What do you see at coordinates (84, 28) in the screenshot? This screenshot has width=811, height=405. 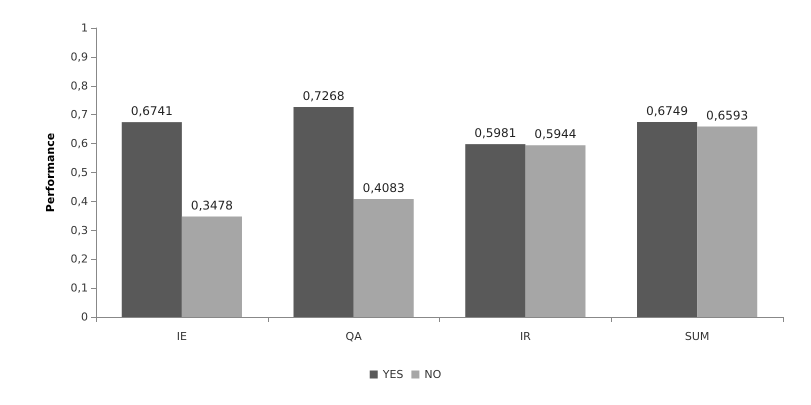 I see `y-tick-label: 1` at bounding box center [84, 28].